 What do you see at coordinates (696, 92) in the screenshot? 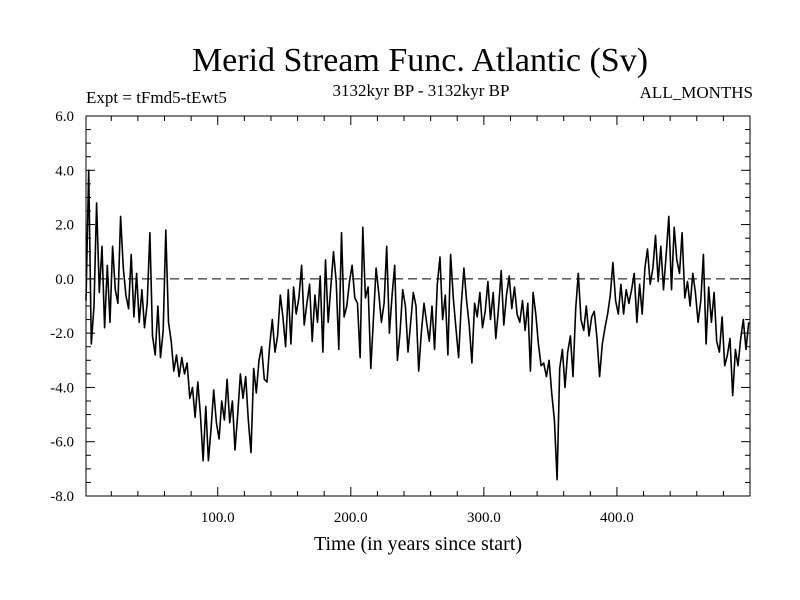
I see `months-label: ALL_MONTHS` at bounding box center [696, 92].